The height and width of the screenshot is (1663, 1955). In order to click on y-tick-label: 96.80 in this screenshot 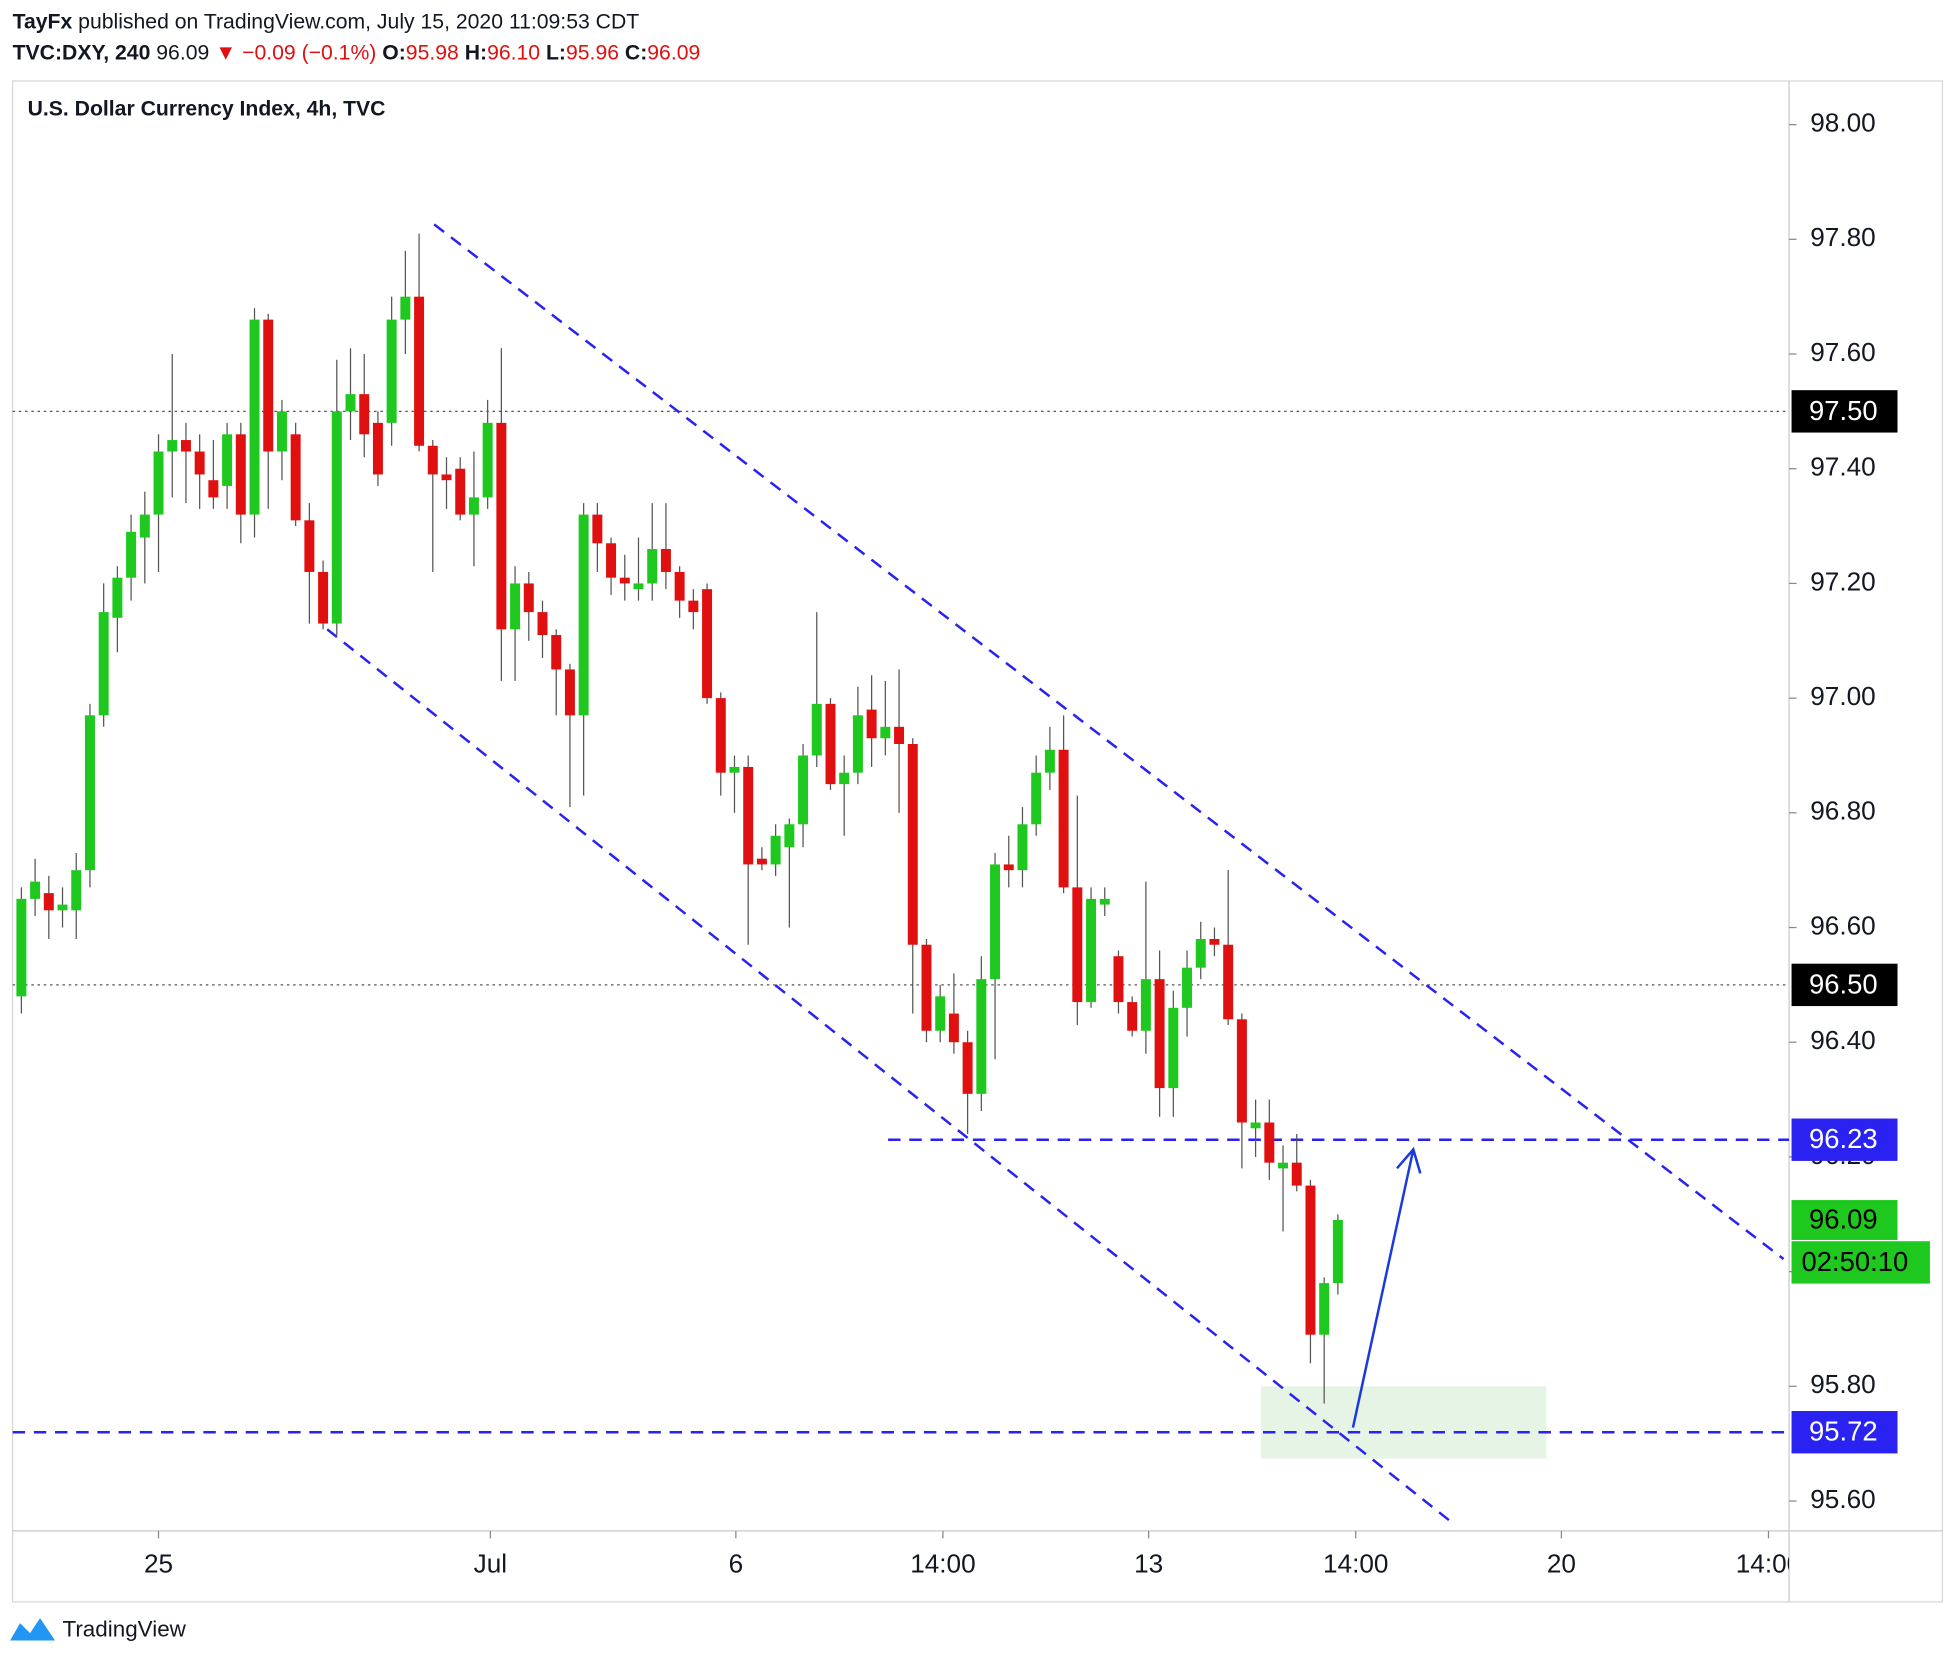, I will do `click(1842, 811)`.